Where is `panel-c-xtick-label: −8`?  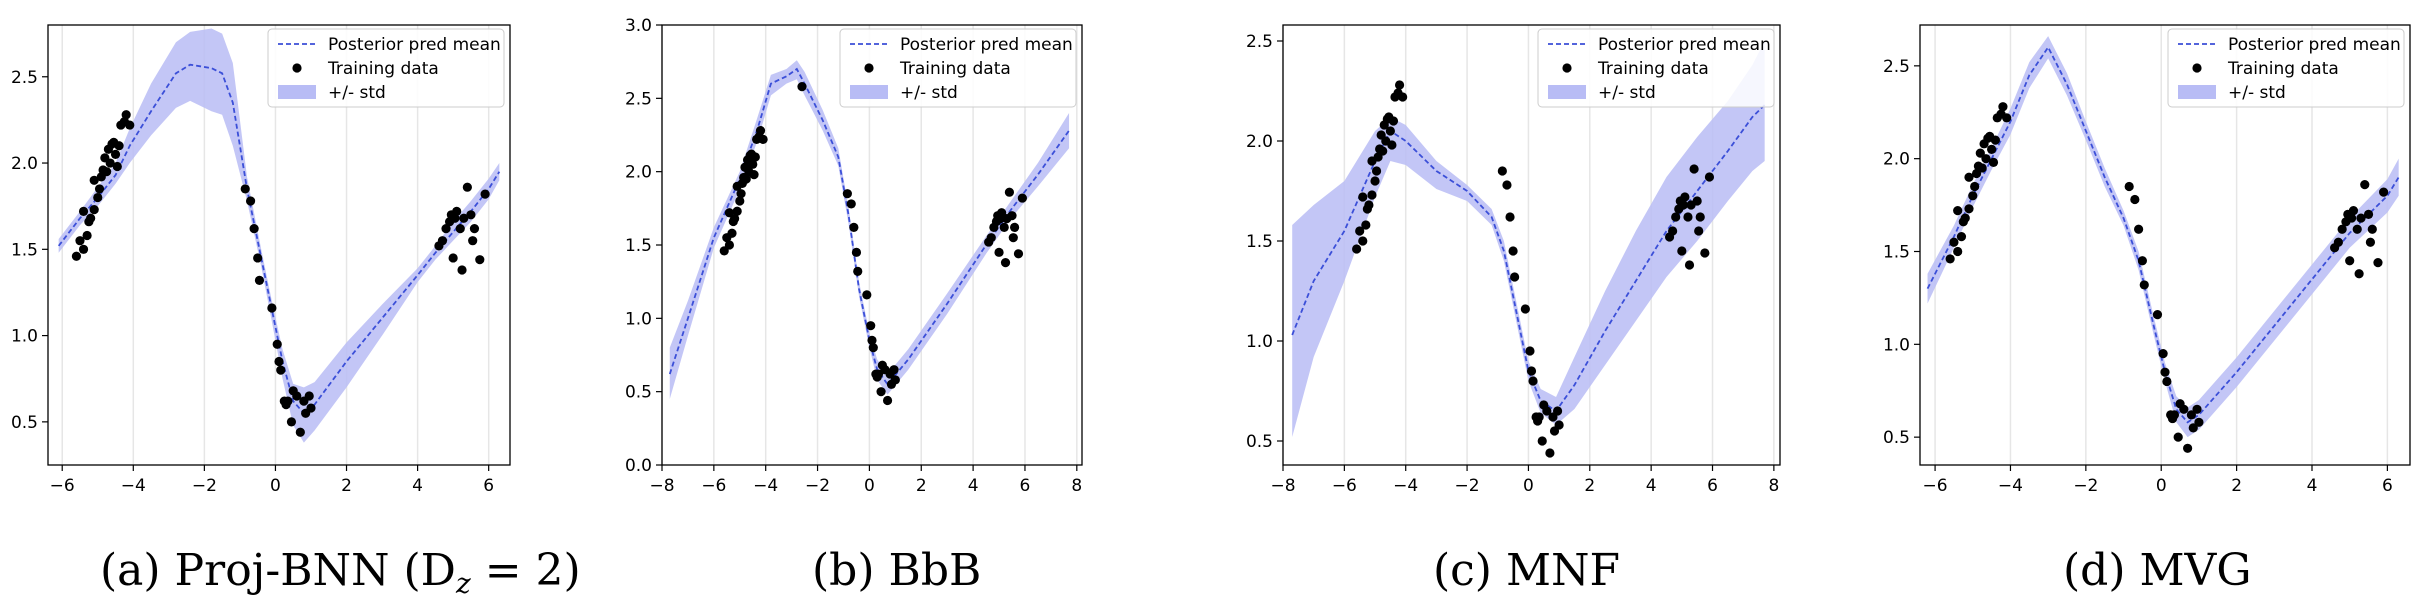
panel-c-xtick-label: −8 is located at coordinates (1282, 486).